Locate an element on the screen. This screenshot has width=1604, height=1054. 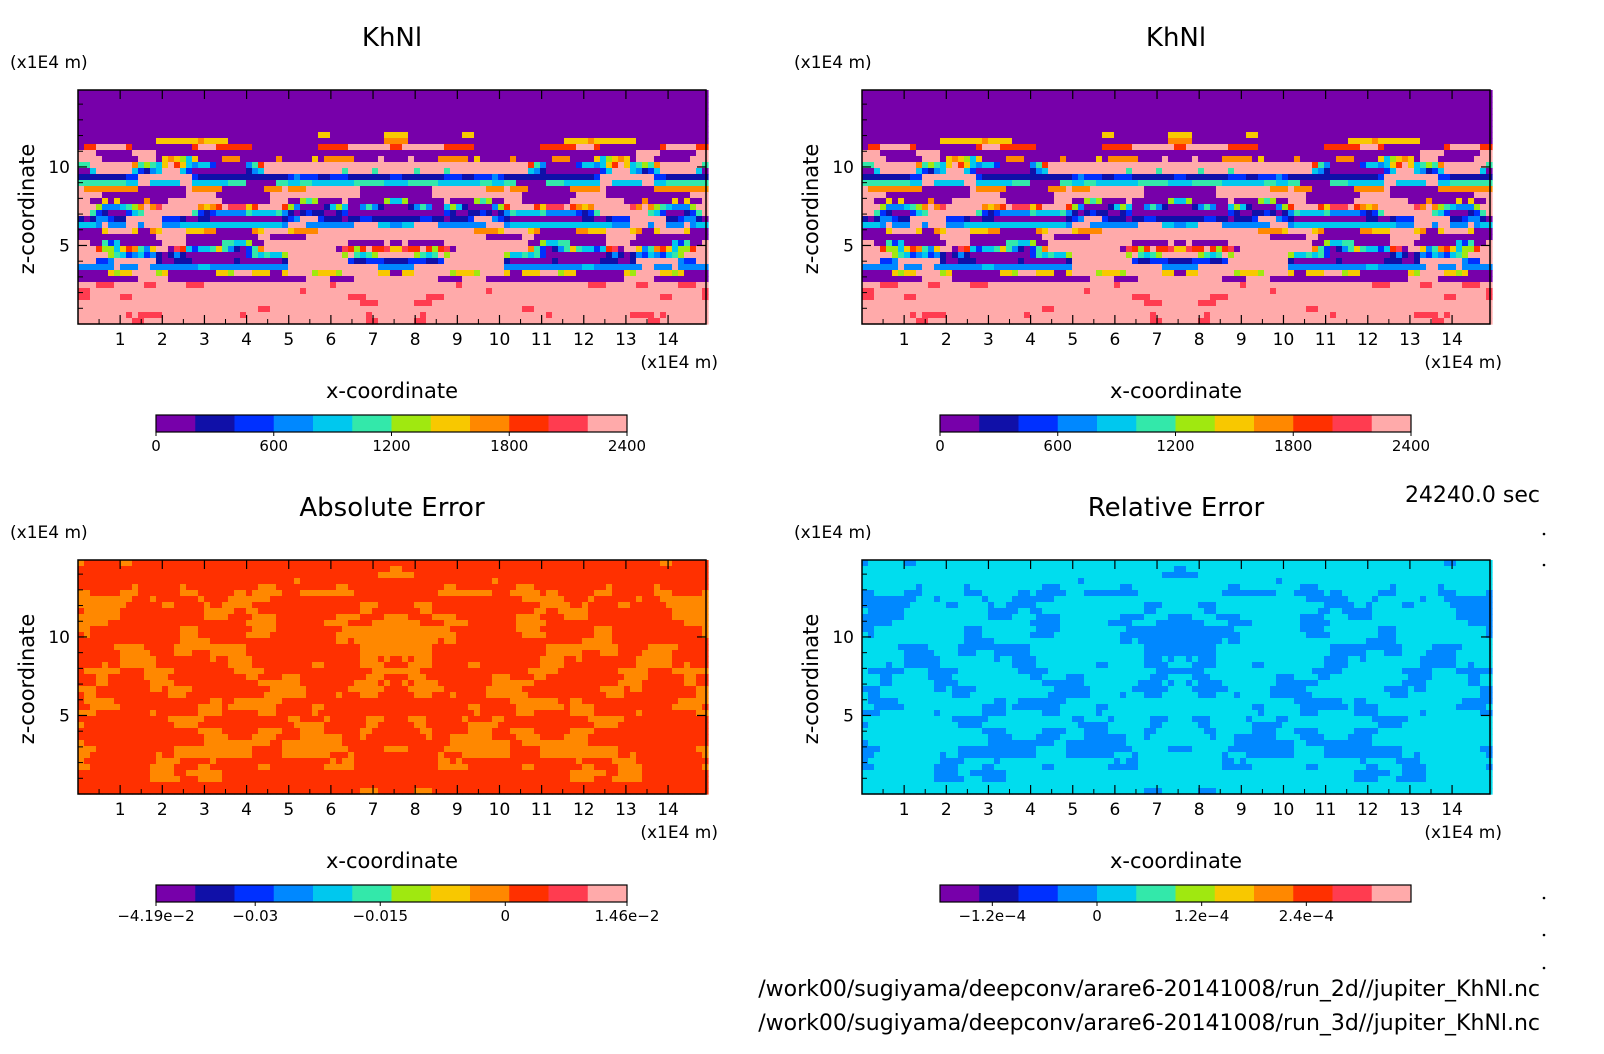
x-tick-label: 8 is located at coordinates (415, 340).